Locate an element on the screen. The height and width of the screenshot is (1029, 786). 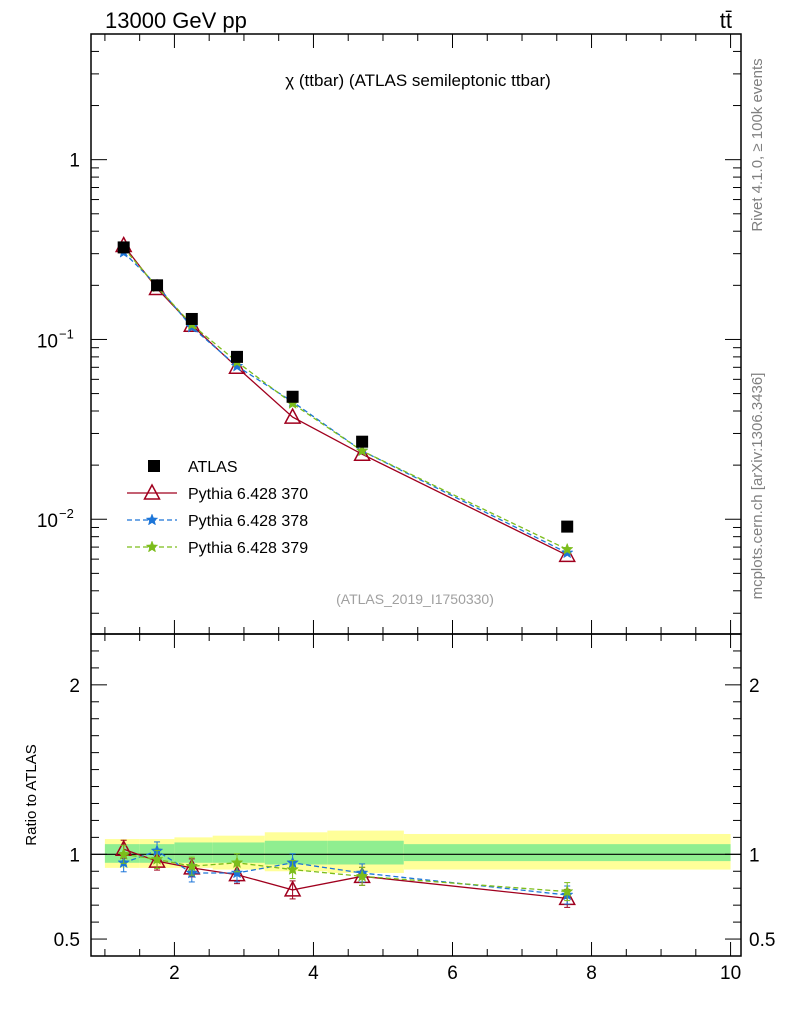
x-tick-label: 4 is located at coordinates (313, 973).